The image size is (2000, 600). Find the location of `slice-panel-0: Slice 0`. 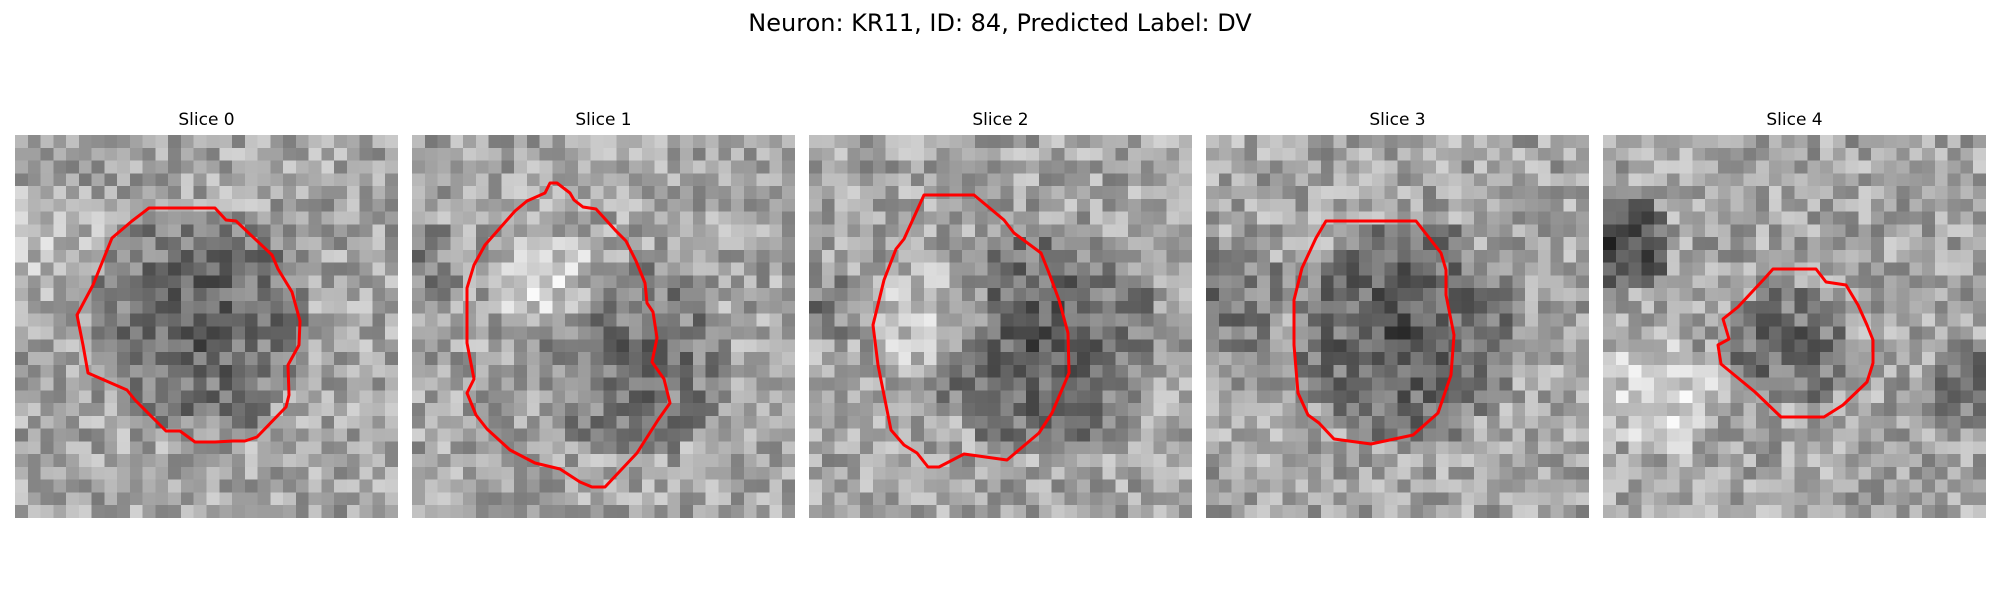

slice-panel-0: Slice 0 is located at coordinates (206, 312).